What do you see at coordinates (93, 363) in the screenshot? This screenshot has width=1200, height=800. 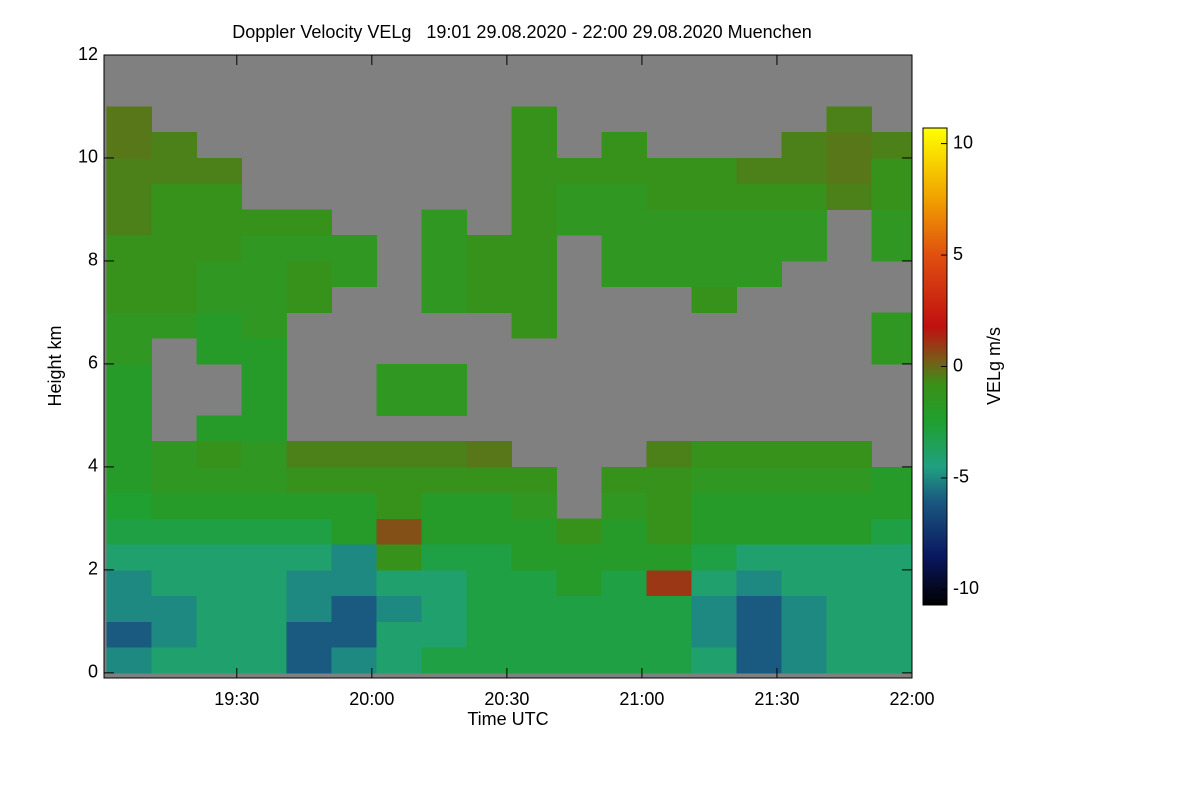 I see `y-tick-label: 6` at bounding box center [93, 363].